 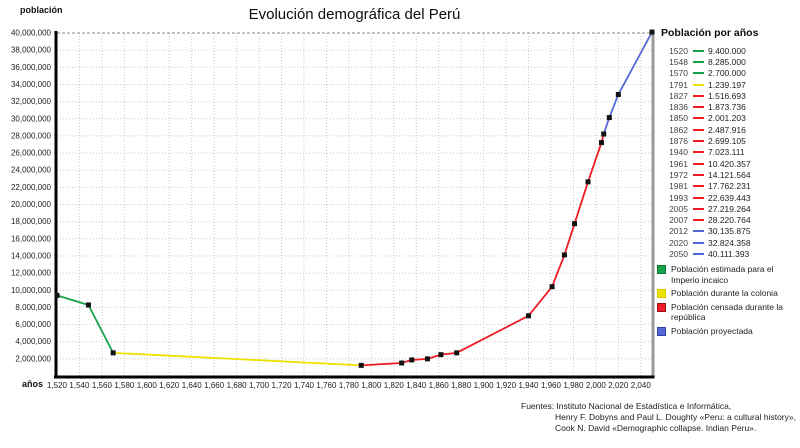 What do you see at coordinates (371, 385) in the screenshot?
I see `x-tick-label: 1,800` at bounding box center [371, 385].